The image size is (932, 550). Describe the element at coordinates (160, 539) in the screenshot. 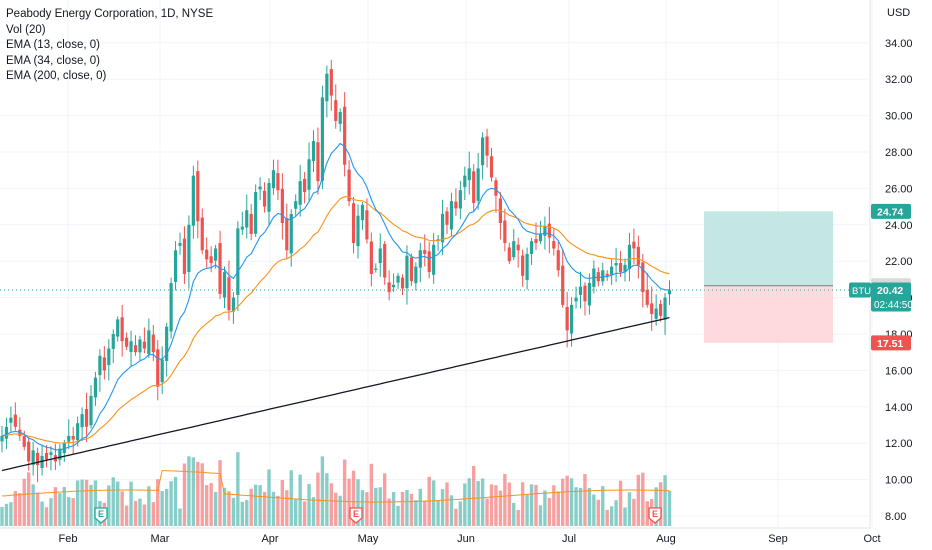

I see `x-tick-label: Mar` at that location.